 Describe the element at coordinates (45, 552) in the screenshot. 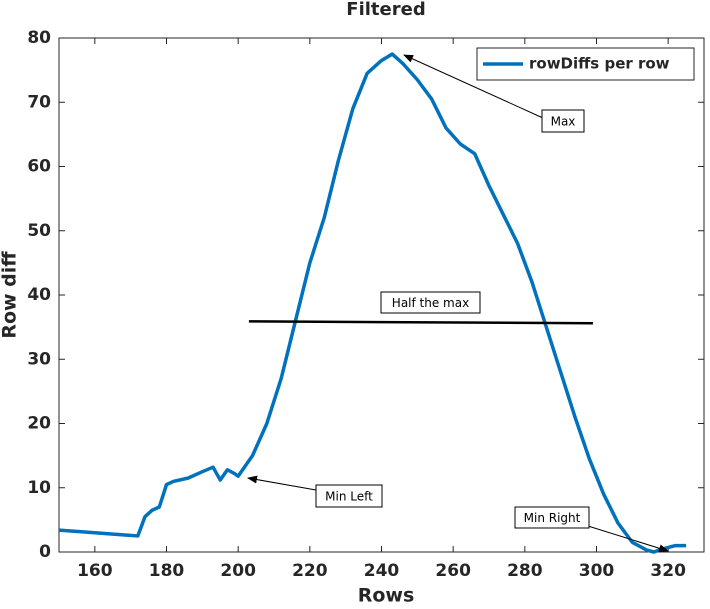

I see `y-tick-label: 0` at that location.